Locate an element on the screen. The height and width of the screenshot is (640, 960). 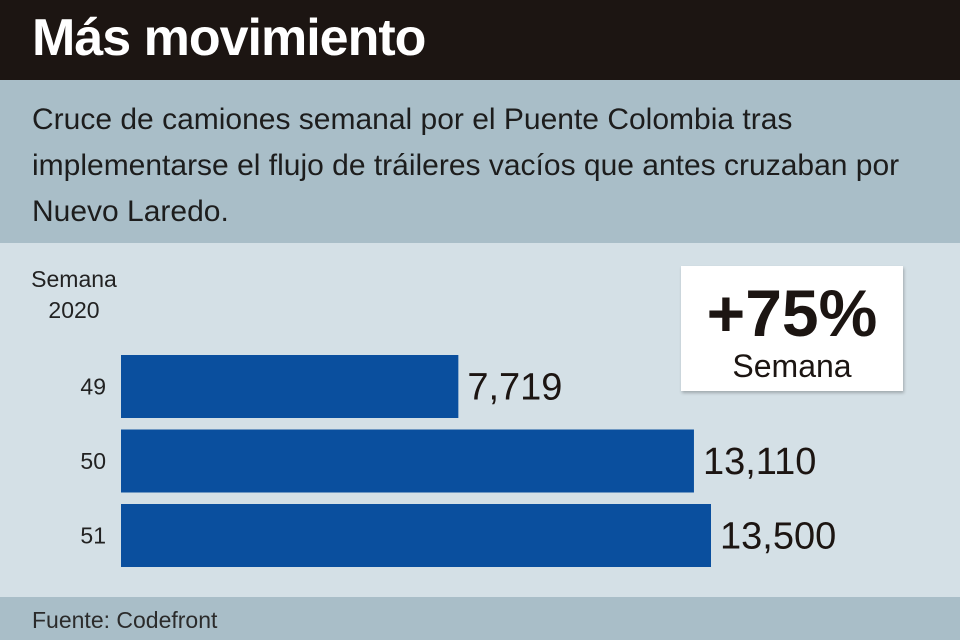
category-label: 51 is located at coordinates (93, 536).